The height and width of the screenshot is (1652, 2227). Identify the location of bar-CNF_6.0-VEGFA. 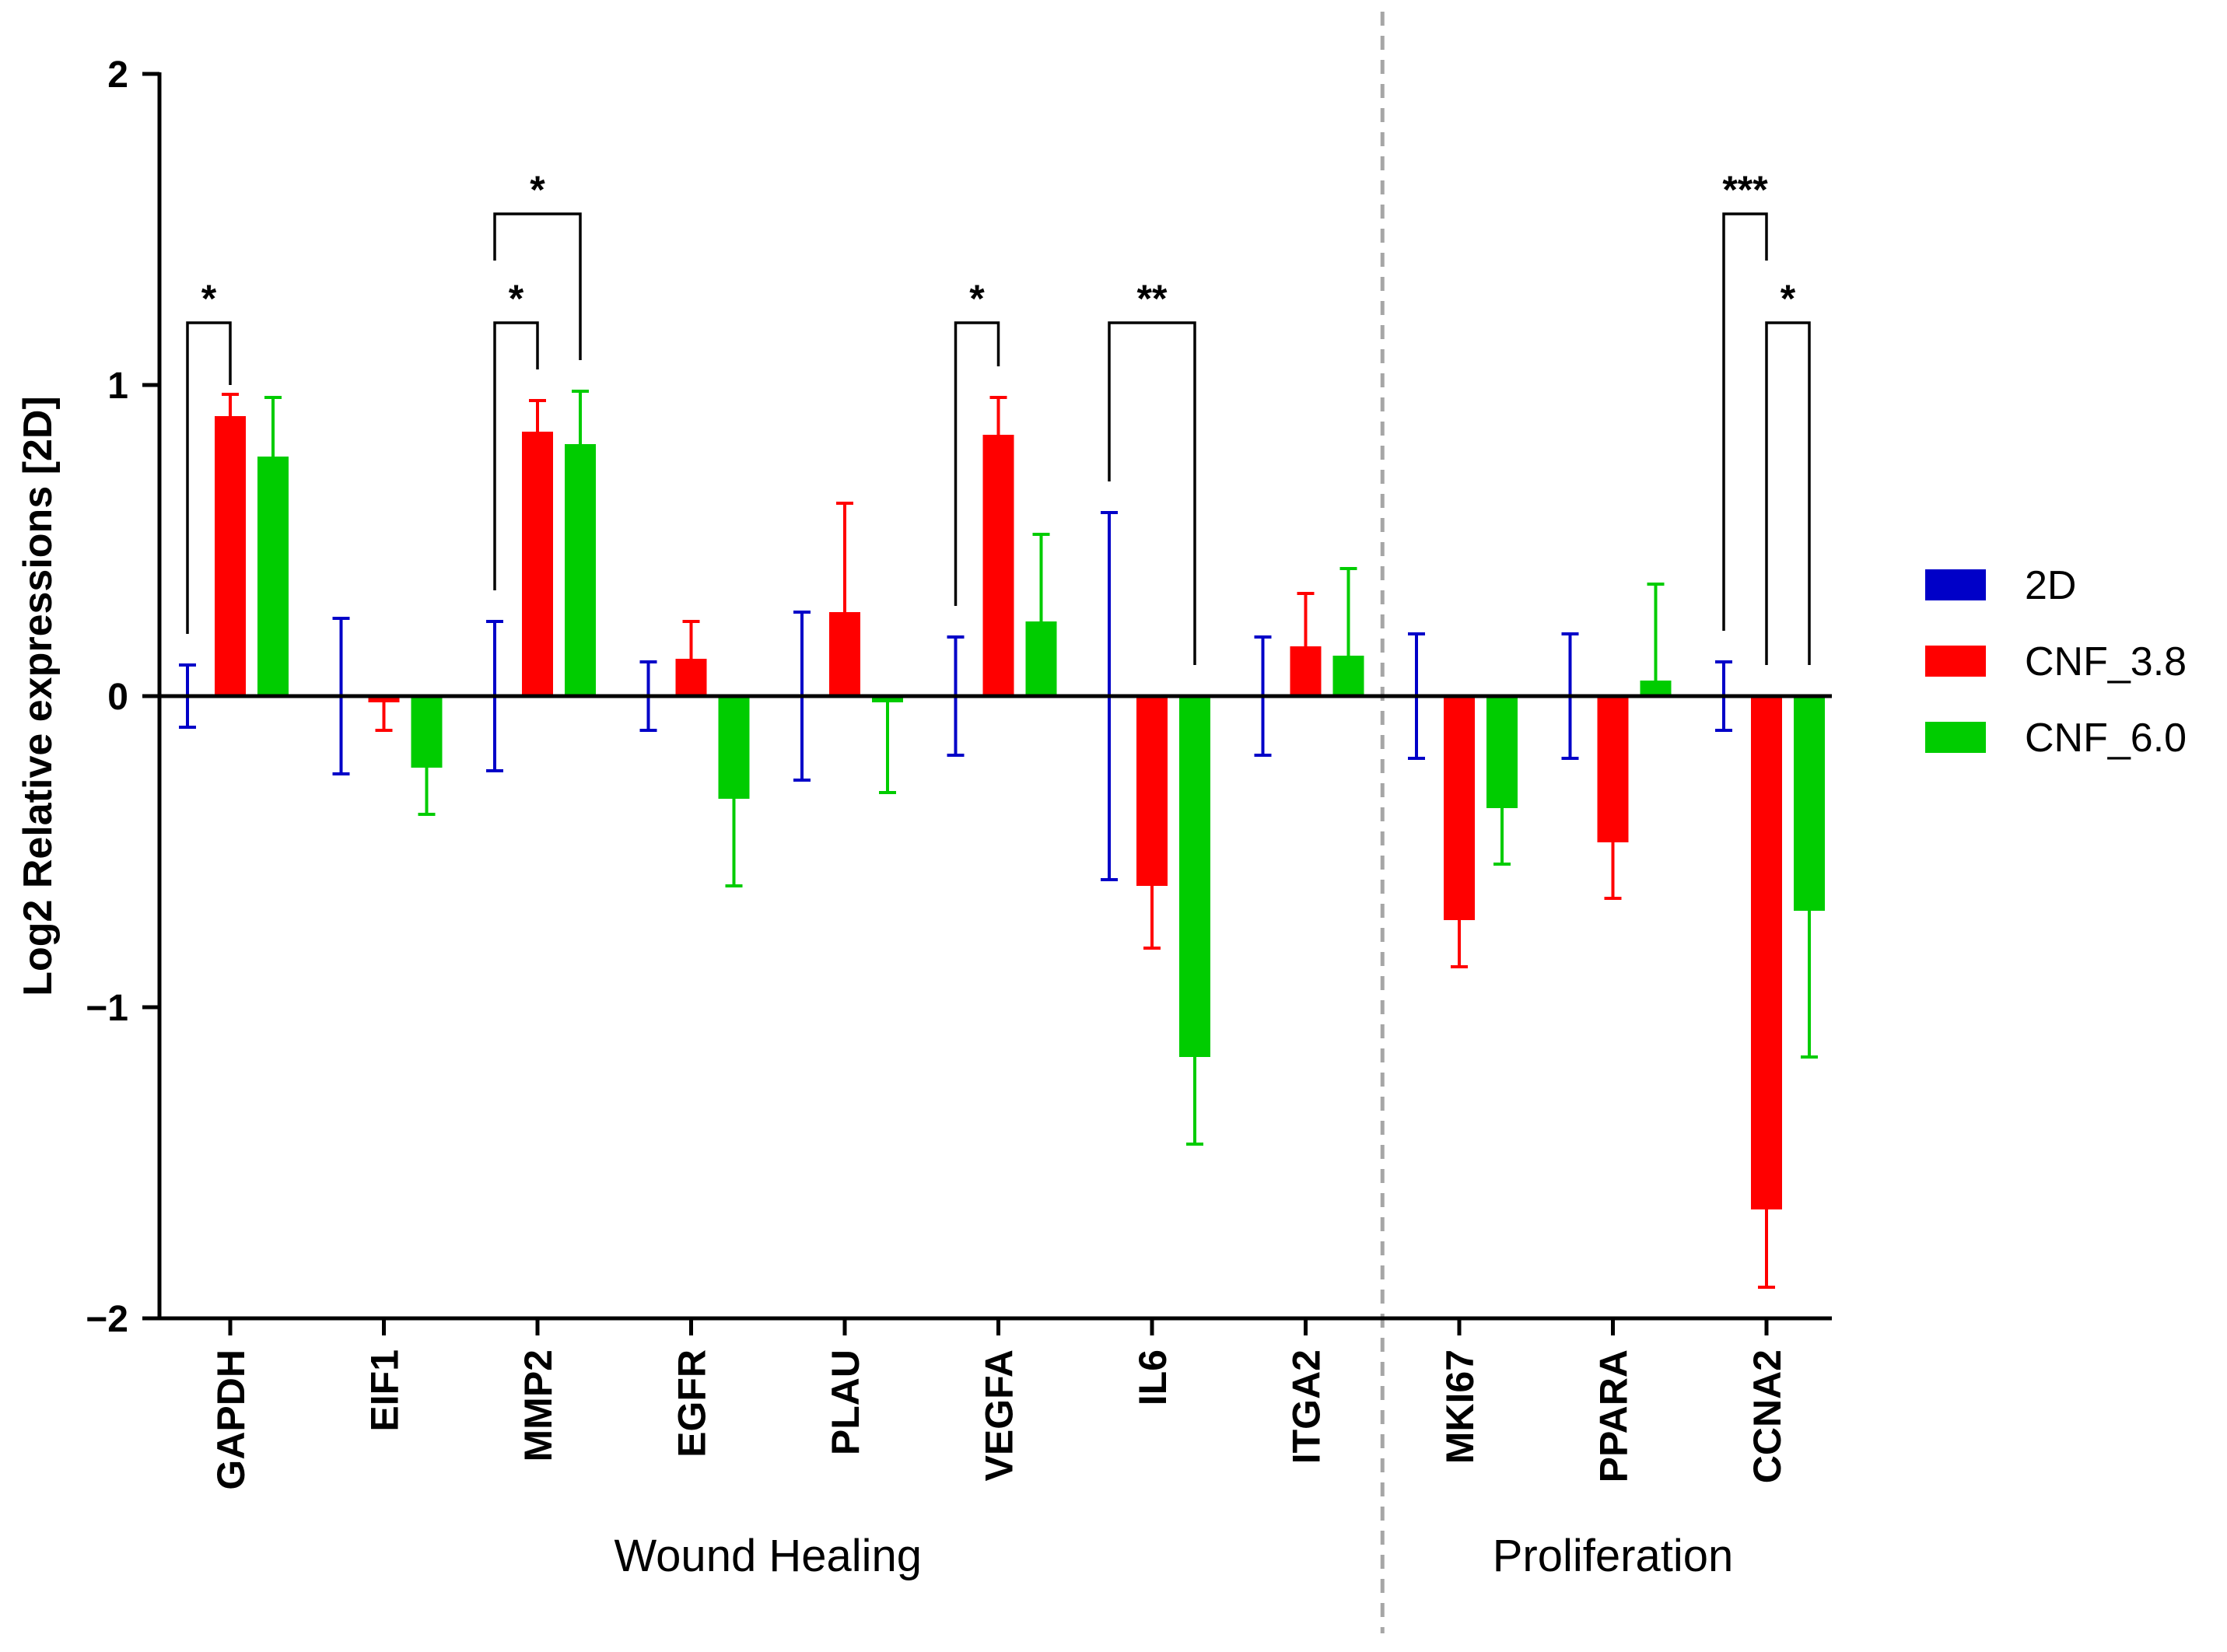
(1041, 659).